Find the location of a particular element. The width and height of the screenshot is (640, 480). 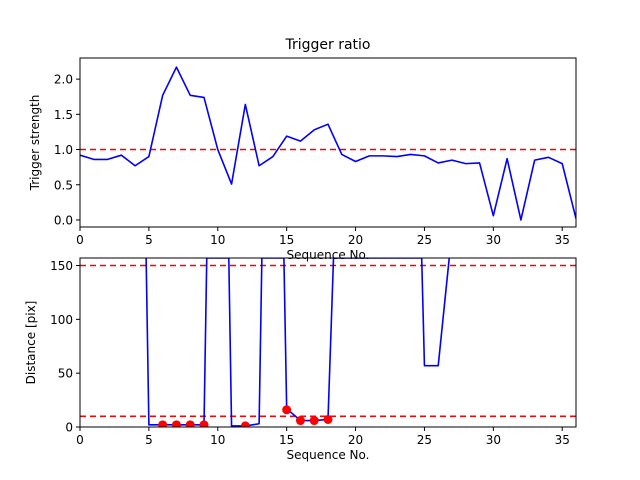

y-tick-label: 2.0 is located at coordinates (63, 80).